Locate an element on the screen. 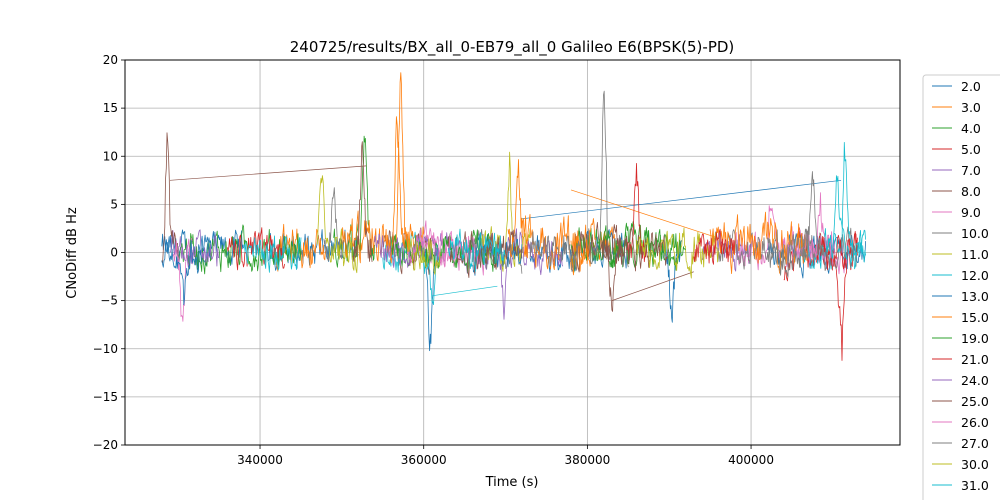  legend-label: 3.0 is located at coordinates (971, 107).